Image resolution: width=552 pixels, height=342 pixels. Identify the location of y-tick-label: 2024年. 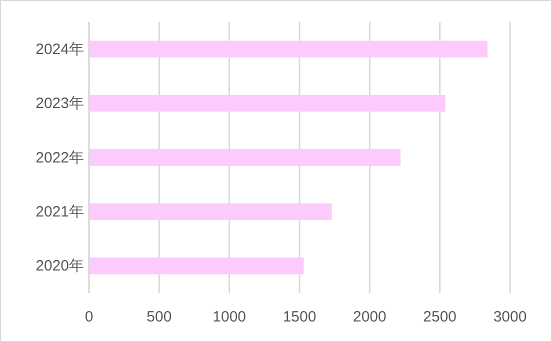
(60, 49).